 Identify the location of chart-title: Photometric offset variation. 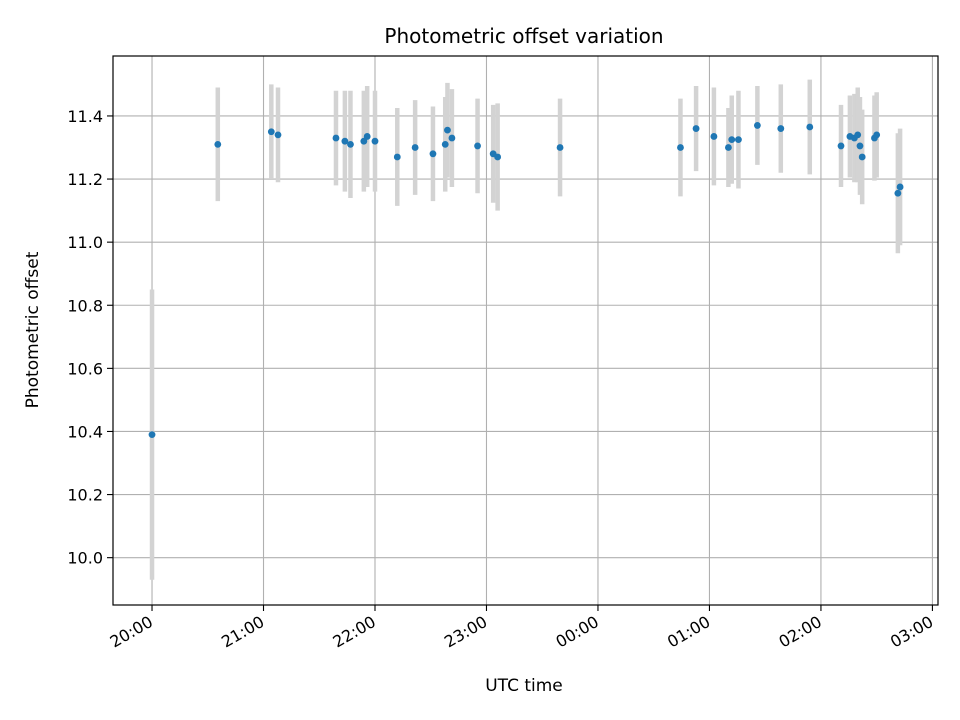
(523, 36).